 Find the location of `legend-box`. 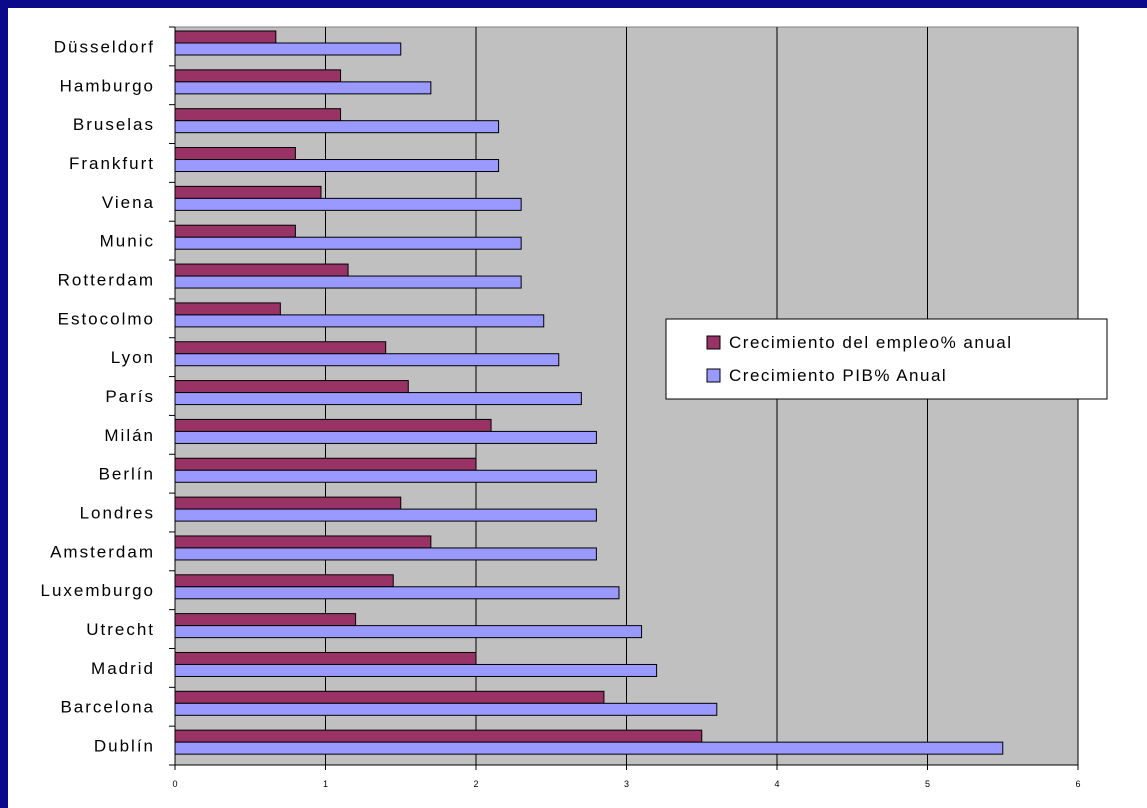

legend-box is located at coordinates (886, 359).